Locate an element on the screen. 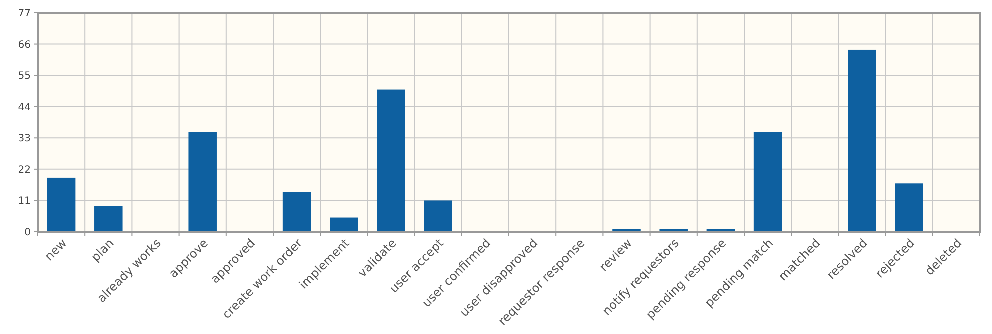 Image resolution: width=992 pixels, height=334 pixels. y-tick-label: 0 is located at coordinates (27, 233).